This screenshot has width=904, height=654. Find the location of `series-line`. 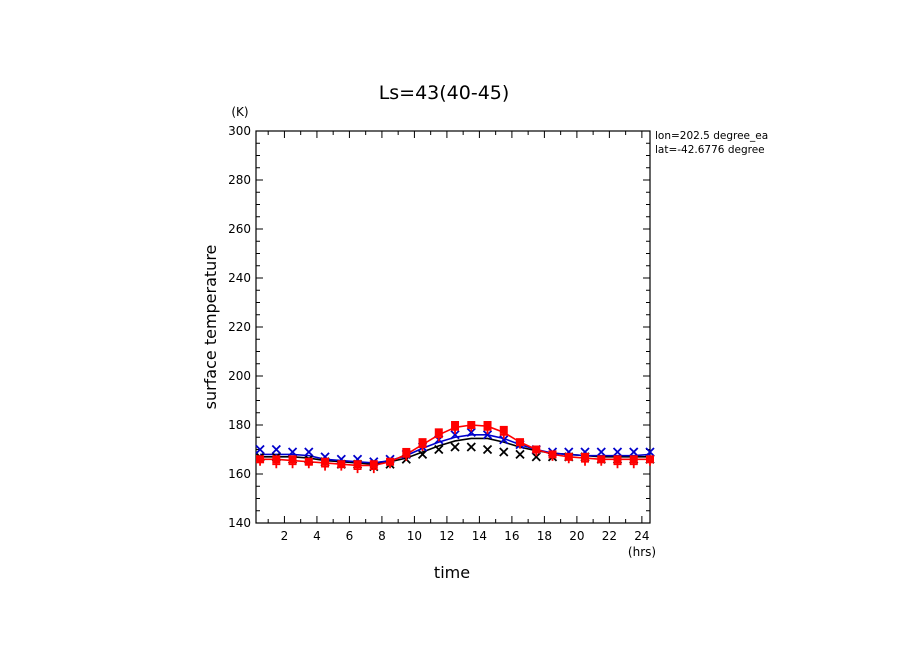

series-line is located at coordinates (455, 451).